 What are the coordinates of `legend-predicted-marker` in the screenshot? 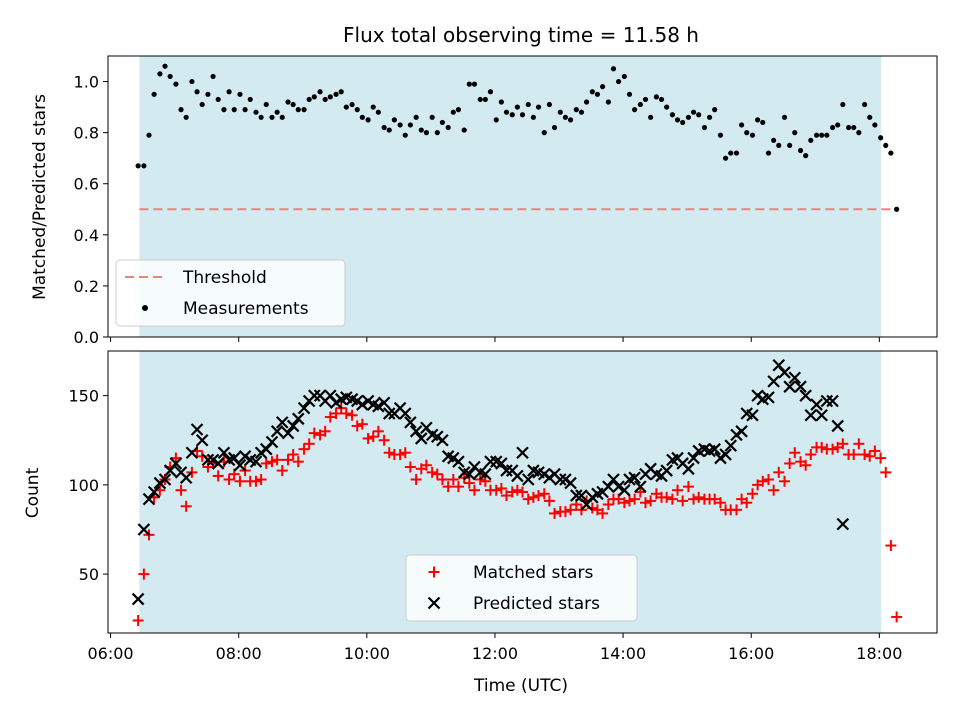 It's located at (434, 603).